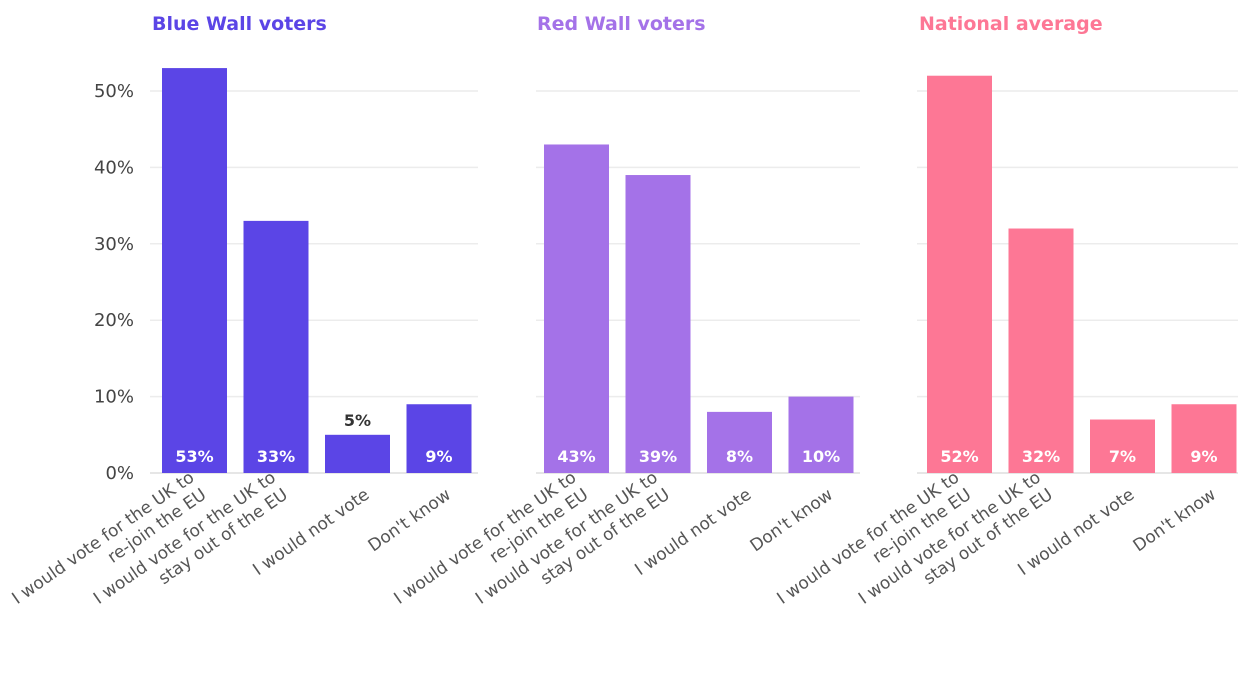  What do you see at coordinates (114, 167) in the screenshot?
I see `y-tick-label: 40%` at bounding box center [114, 167].